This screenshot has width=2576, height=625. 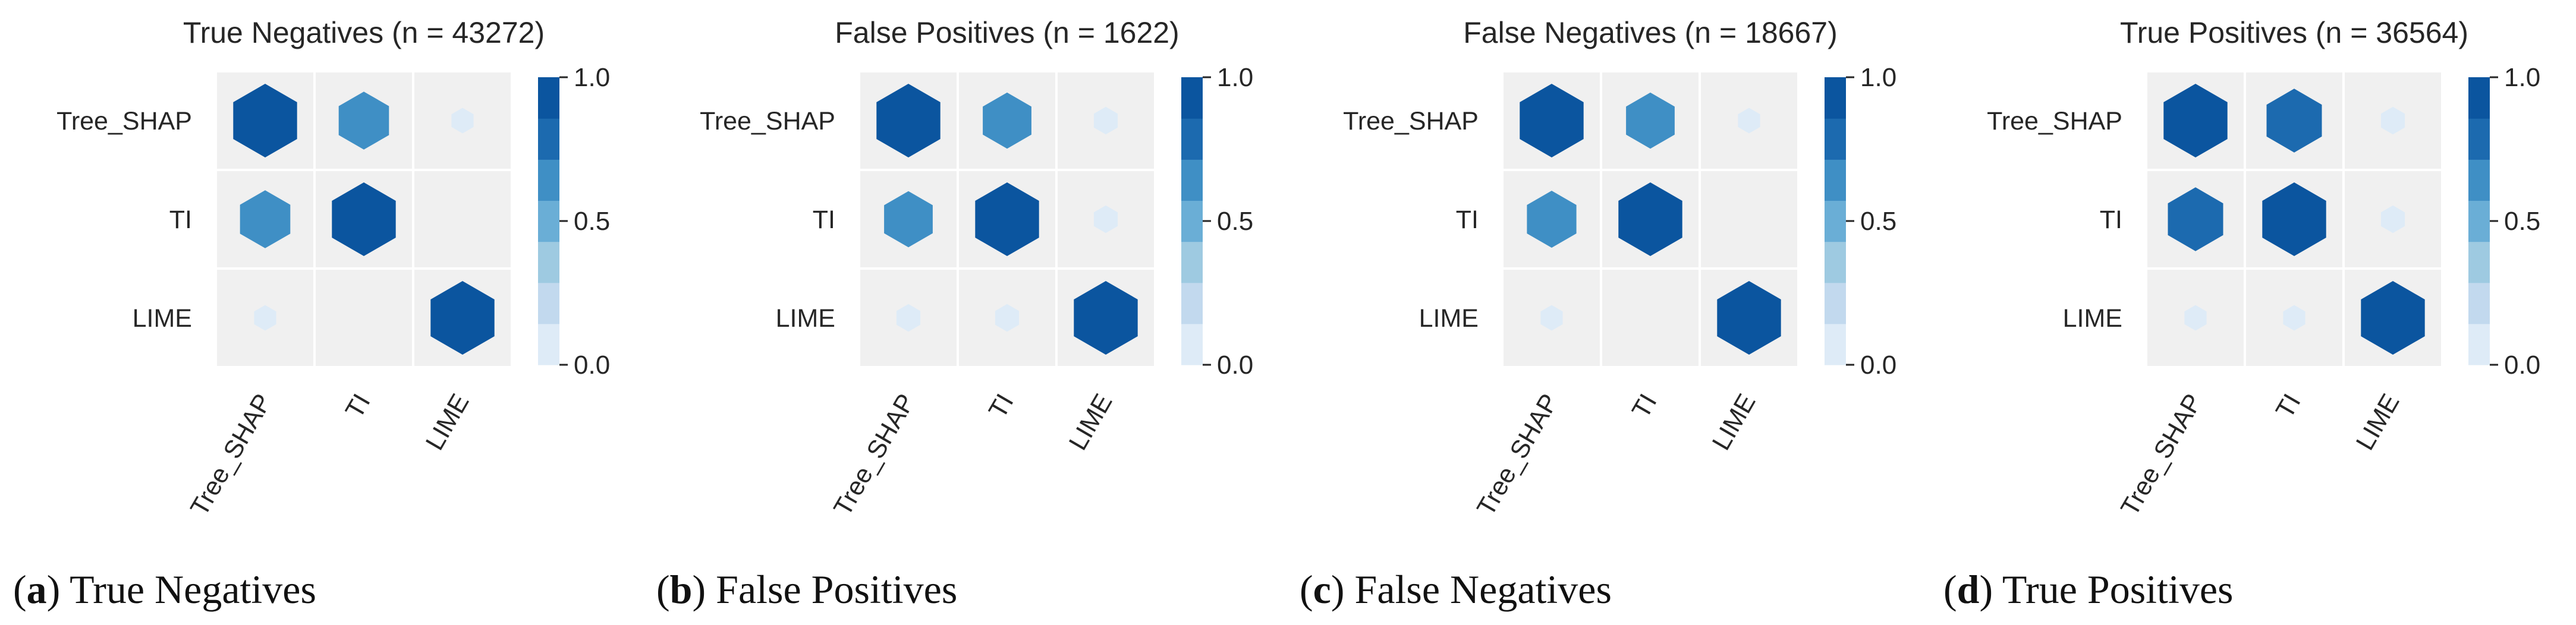 I want to click on chart-title: True Positives (n = 36564), so click(x=2294, y=32).